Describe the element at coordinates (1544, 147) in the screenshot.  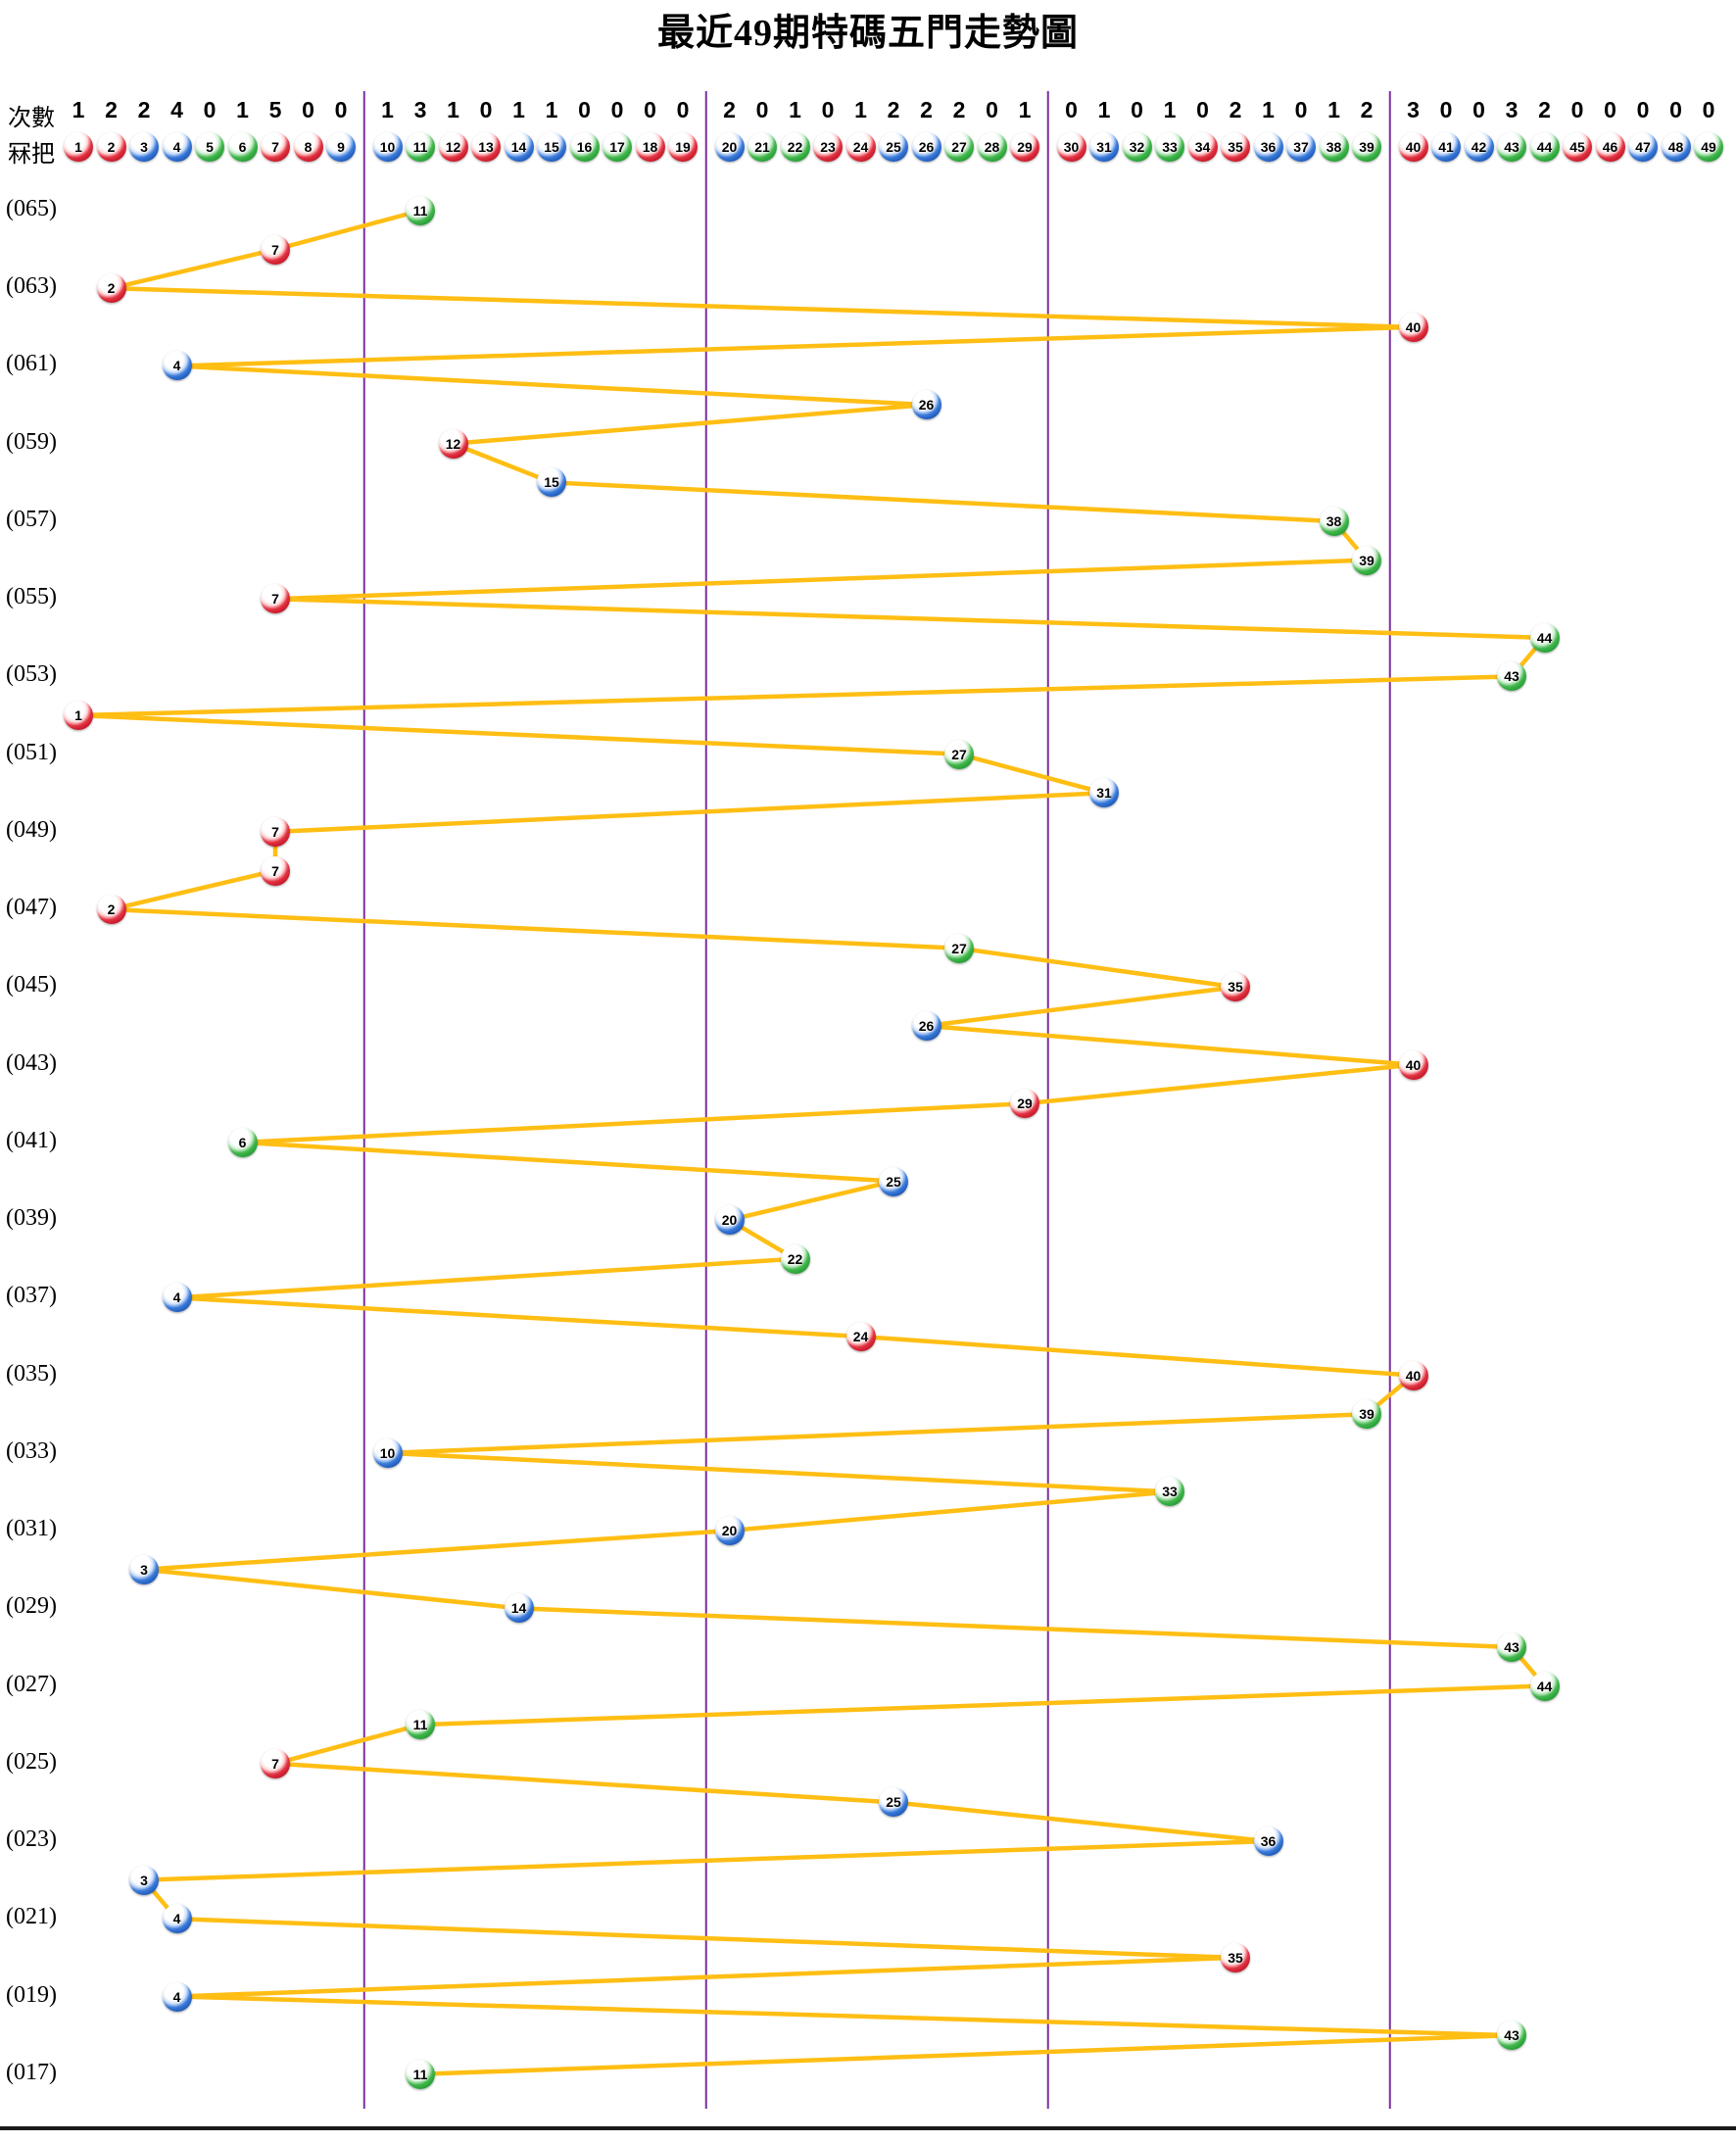
I see `header-ball: 44` at that location.